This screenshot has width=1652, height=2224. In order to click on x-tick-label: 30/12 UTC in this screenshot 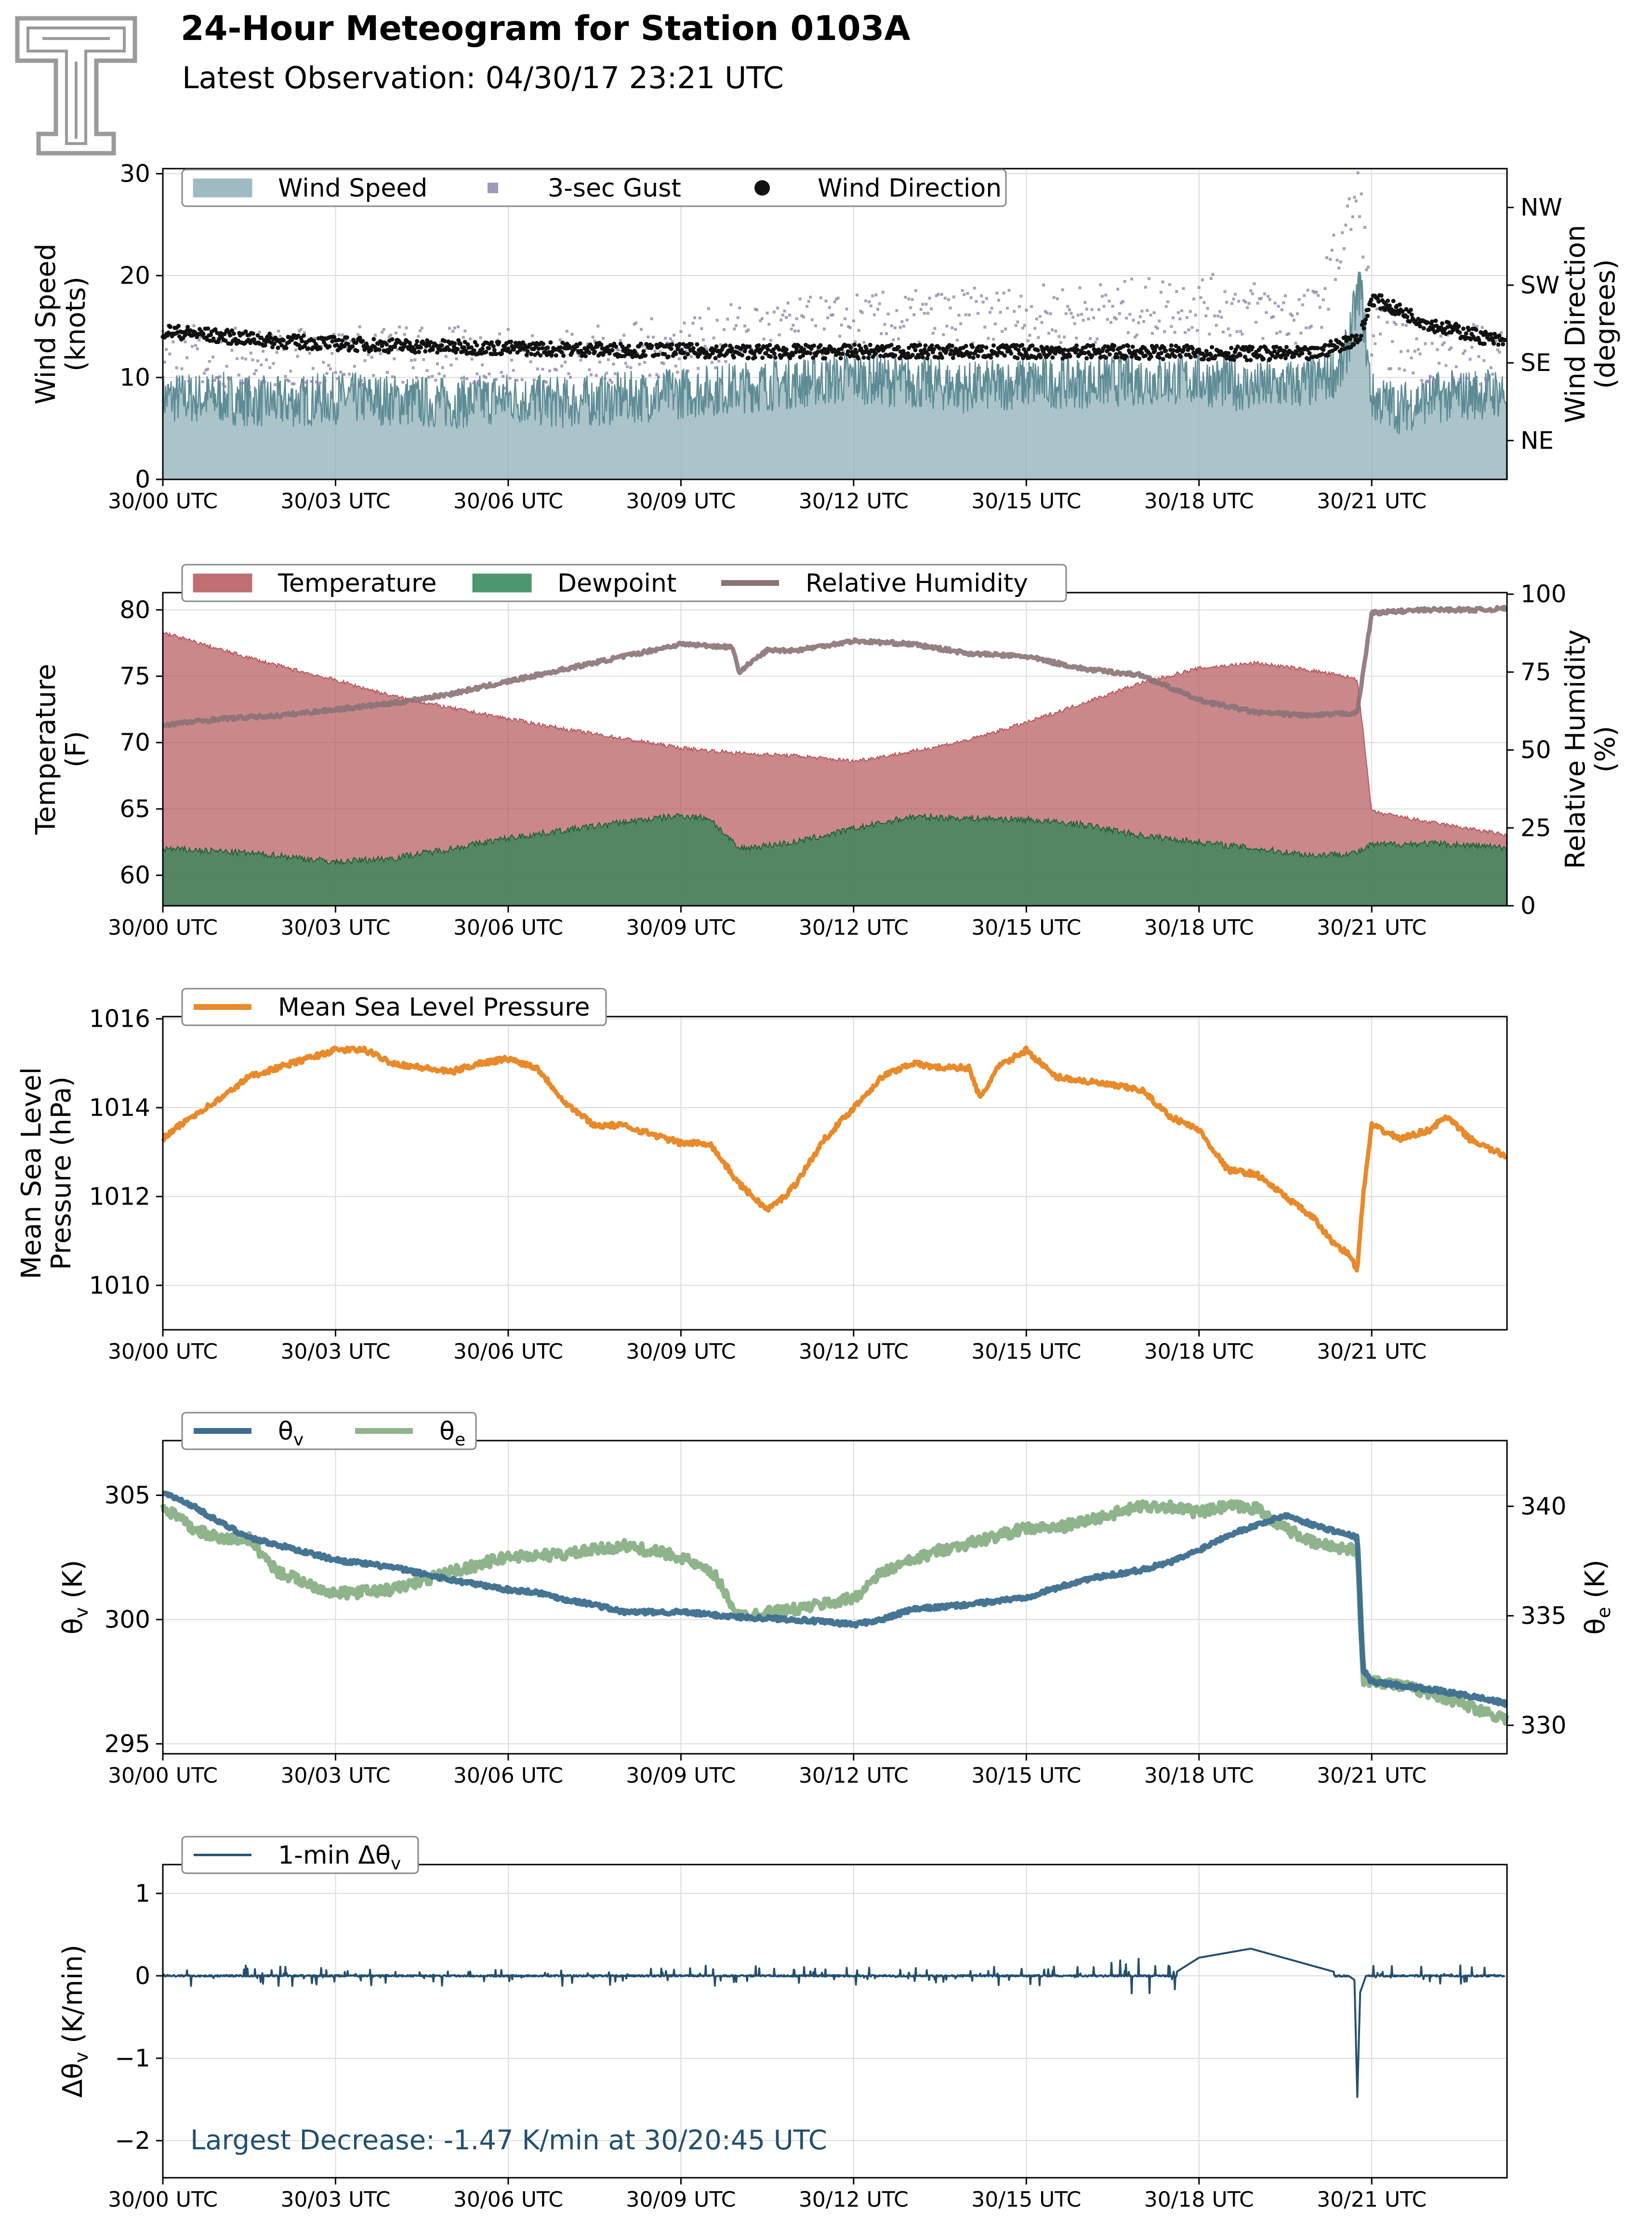, I will do `click(854, 2199)`.